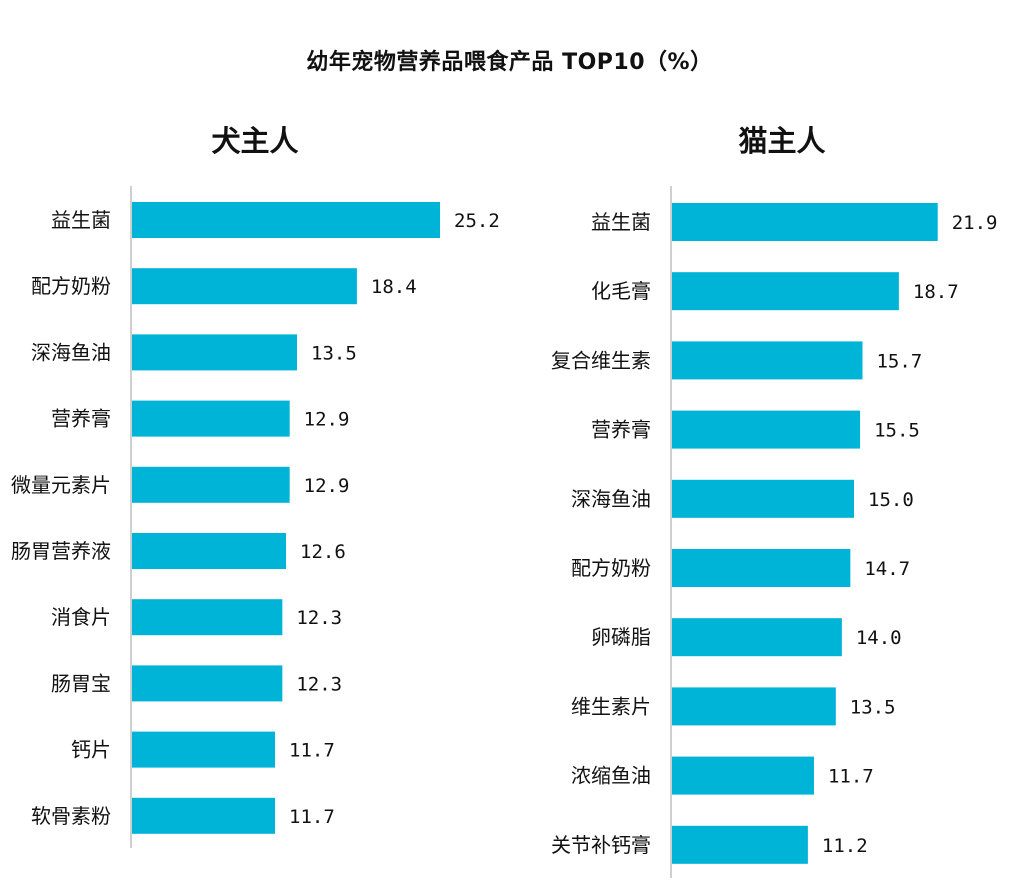 This screenshot has width=1019, height=885. What do you see at coordinates (601, 845) in the screenshot?
I see `category-label: 关节补钙膏` at bounding box center [601, 845].